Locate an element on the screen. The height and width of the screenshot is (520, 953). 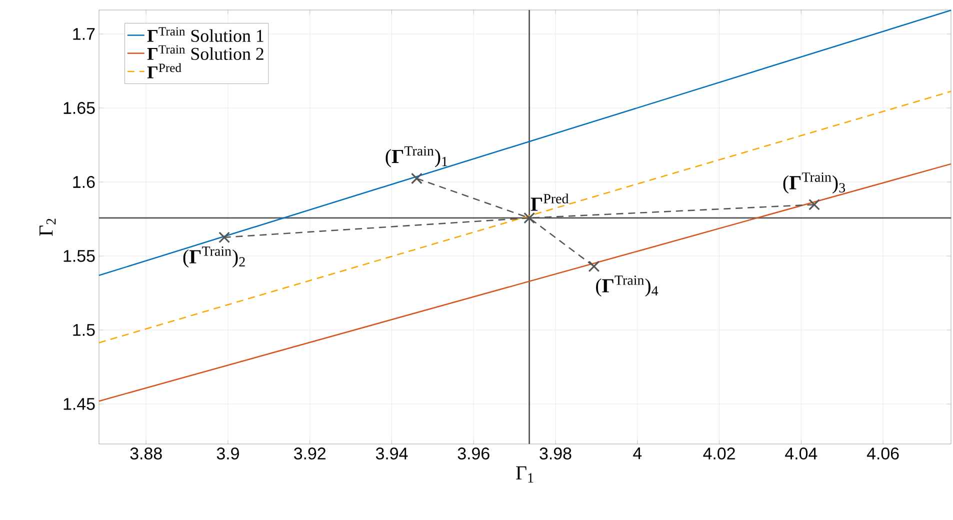
y-tick-label: 1.5 is located at coordinates (84, 330).